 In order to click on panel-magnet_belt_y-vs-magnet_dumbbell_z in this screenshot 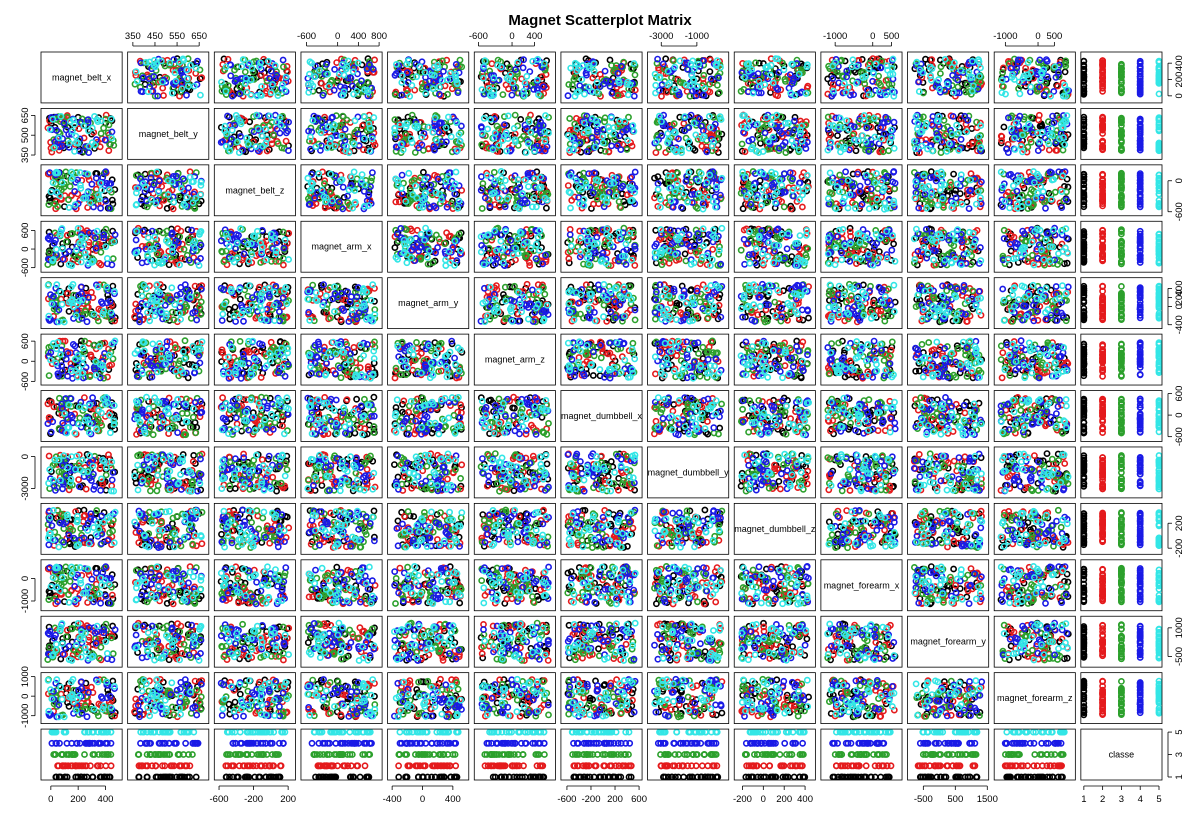, I will do `click(774, 134)`.